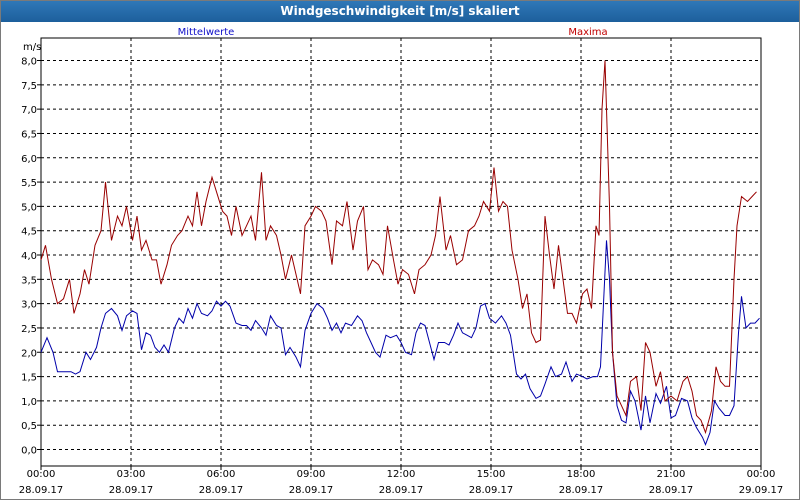  What do you see at coordinates (29, 232) in the screenshot?
I see `y-tick-label: 4,5` at bounding box center [29, 232].